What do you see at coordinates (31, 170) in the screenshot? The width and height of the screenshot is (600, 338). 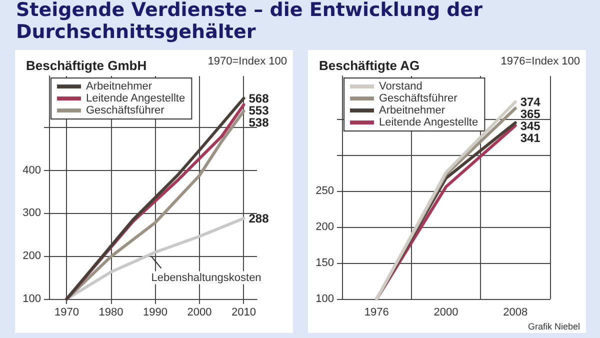 I see `y-tick-label: 400` at bounding box center [31, 170].